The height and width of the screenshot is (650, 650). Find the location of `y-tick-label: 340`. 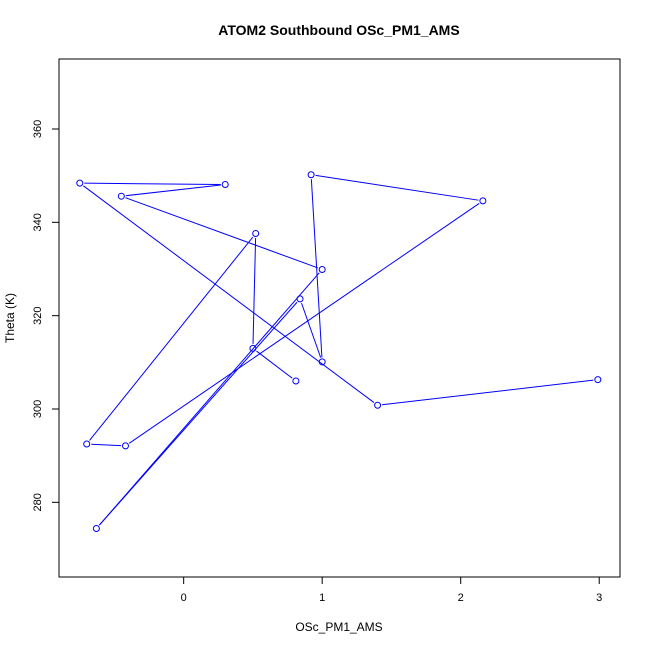

y-tick-label: 340 is located at coordinates (38, 222).